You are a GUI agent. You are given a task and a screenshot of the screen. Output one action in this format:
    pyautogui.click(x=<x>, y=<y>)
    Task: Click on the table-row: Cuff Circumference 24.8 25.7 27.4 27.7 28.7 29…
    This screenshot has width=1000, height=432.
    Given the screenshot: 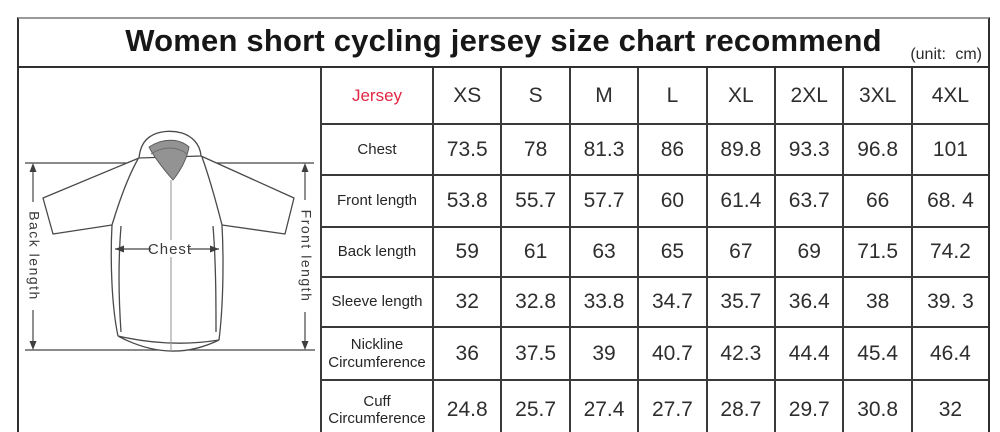 What is the action you would take?
    pyautogui.click(x=654, y=405)
    